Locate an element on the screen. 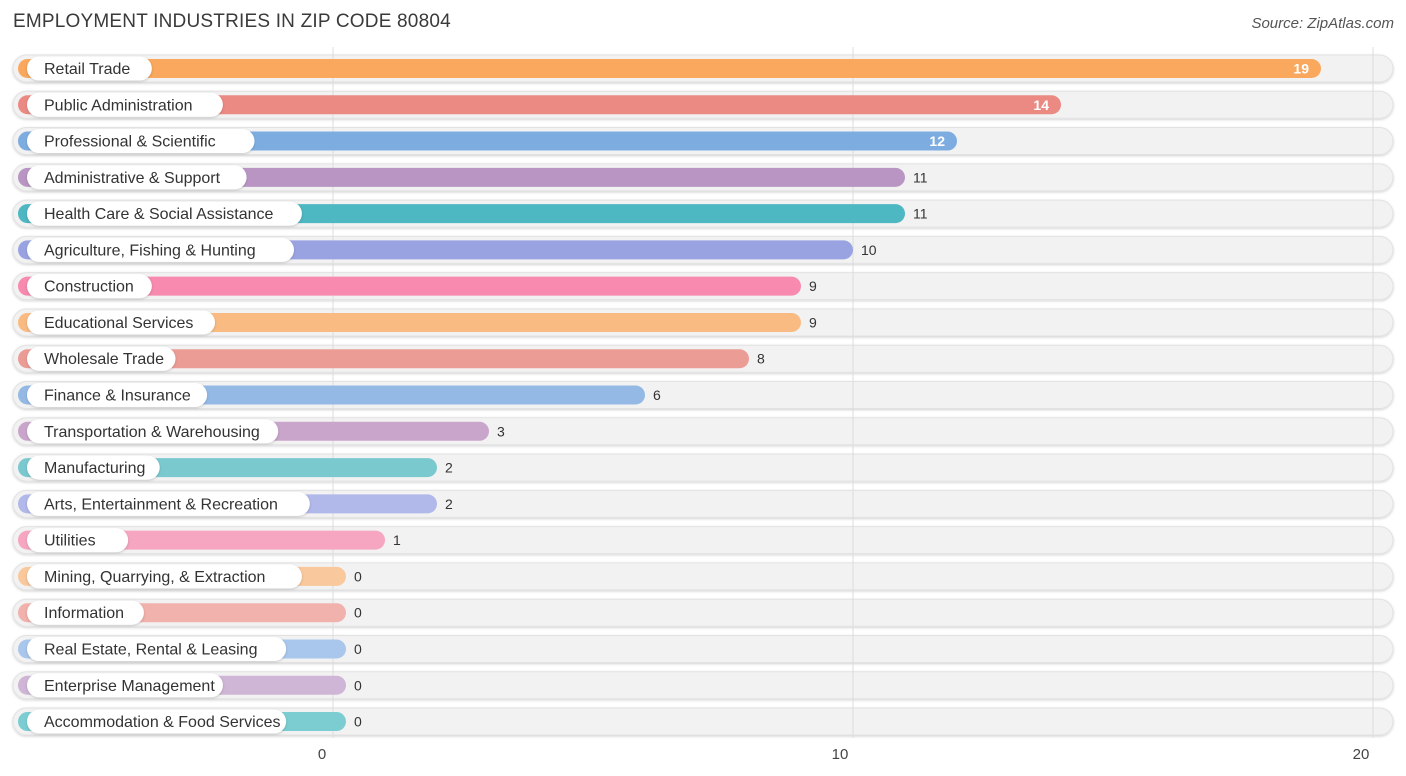  category-label: Manufacturing is located at coordinates (94, 468).